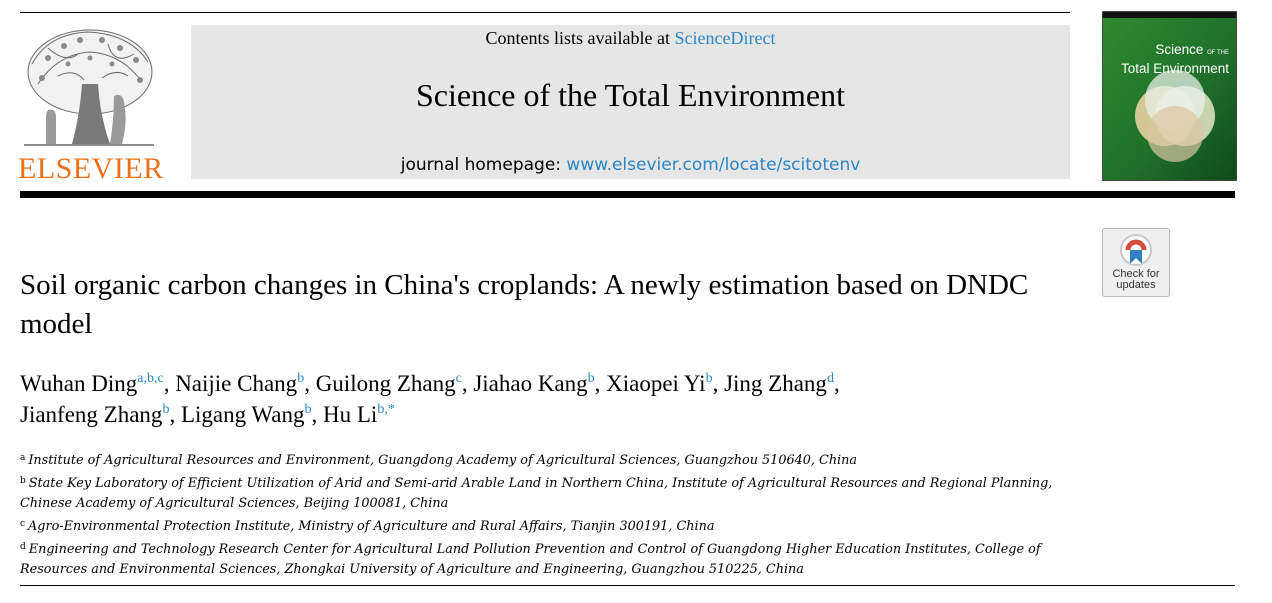 This screenshot has width=1272, height=603. I want to click on sciencedirect-link: ScienceDirect, so click(725, 38).